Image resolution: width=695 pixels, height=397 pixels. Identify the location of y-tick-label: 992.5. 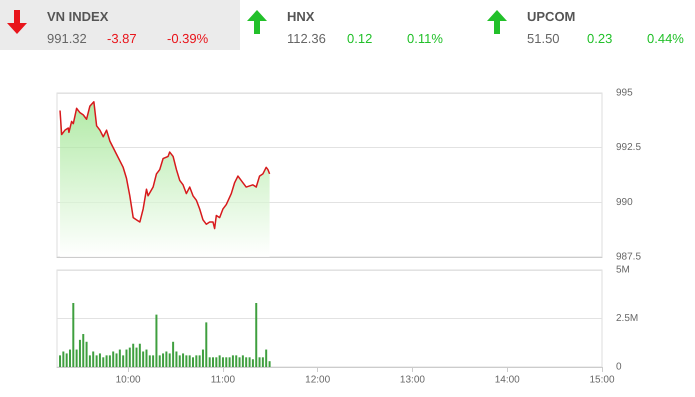
(629, 148).